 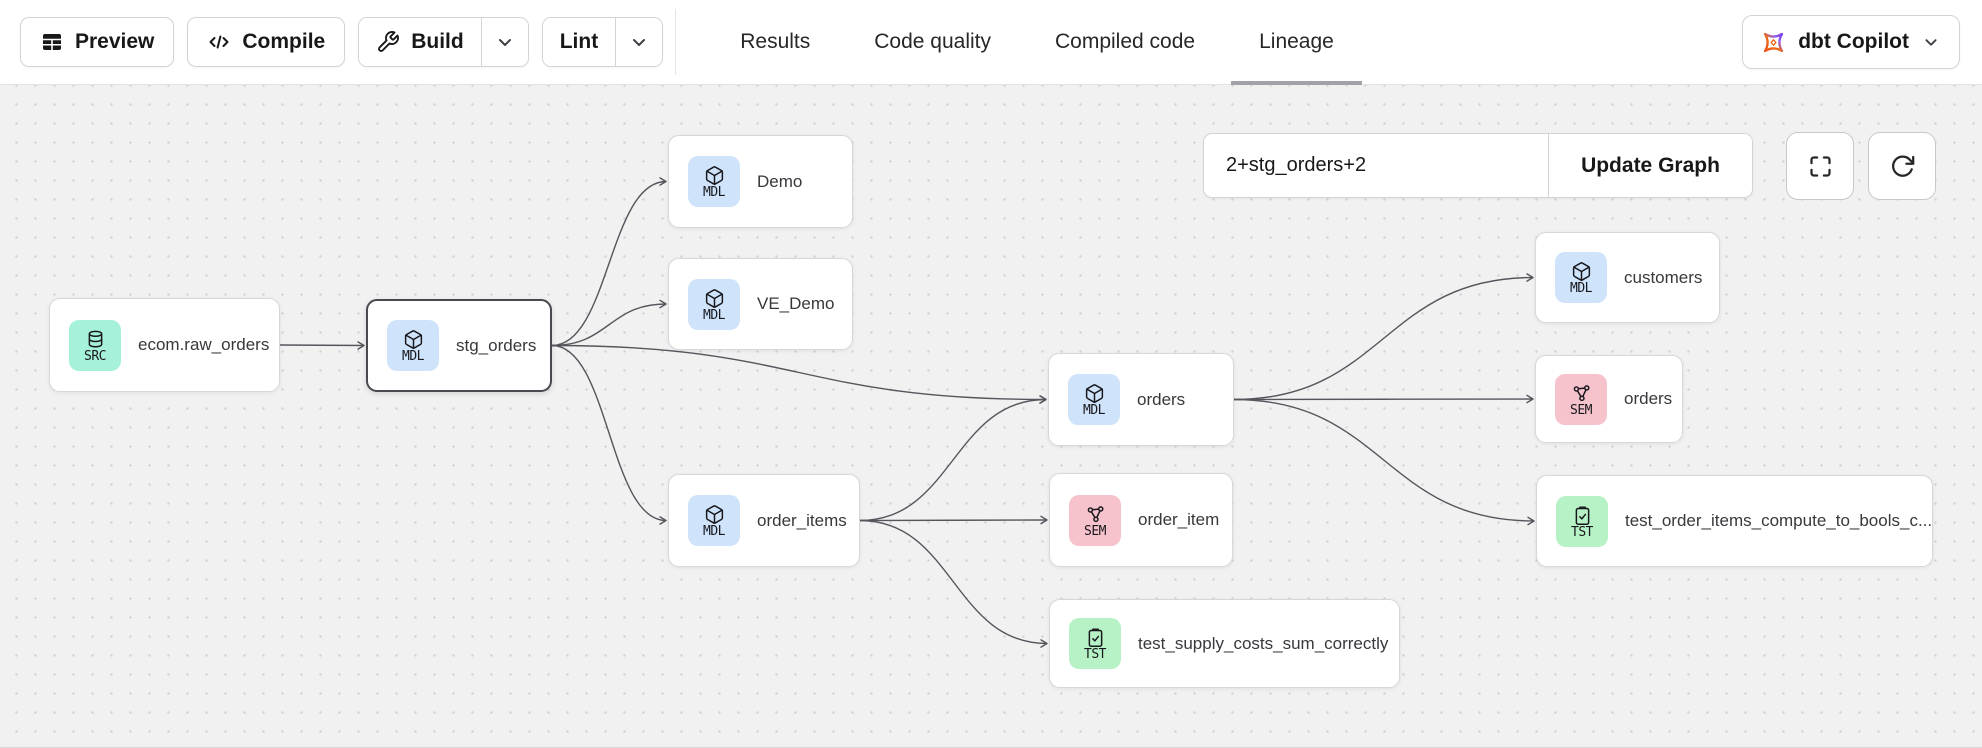 I want to click on table-icon, so click(x=52, y=42).